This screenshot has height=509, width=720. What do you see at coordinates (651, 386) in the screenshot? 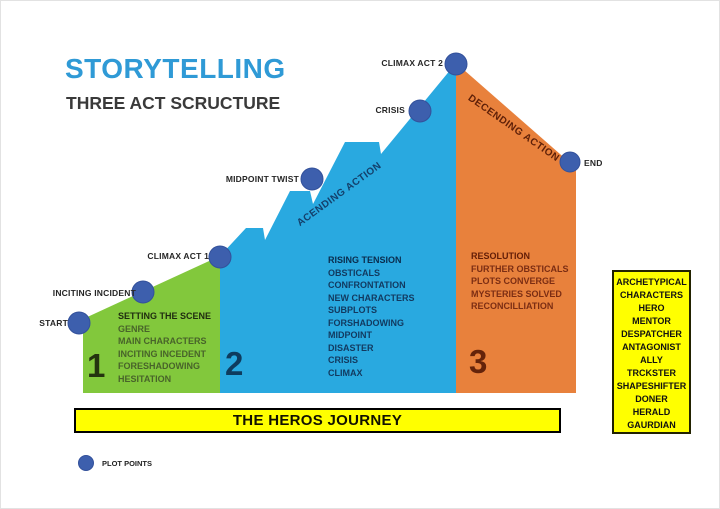
I see `archetype-item: SHAPESHIFTER` at bounding box center [651, 386].